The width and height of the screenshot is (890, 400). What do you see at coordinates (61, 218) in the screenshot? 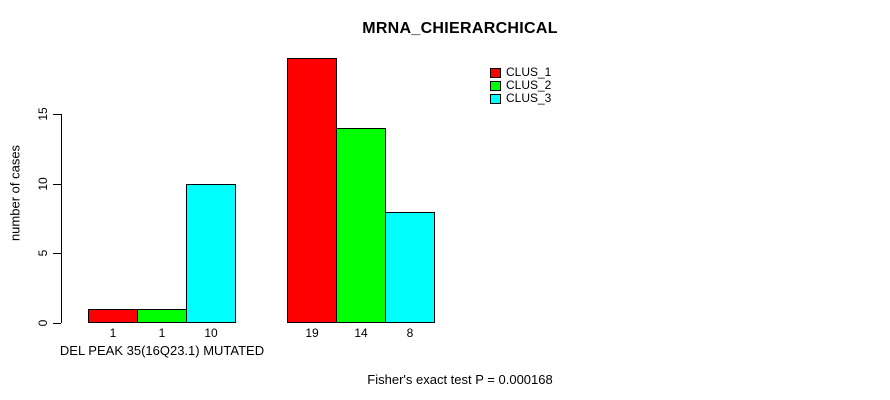
I see `y-axis-line` at bounding box center [61, 218].